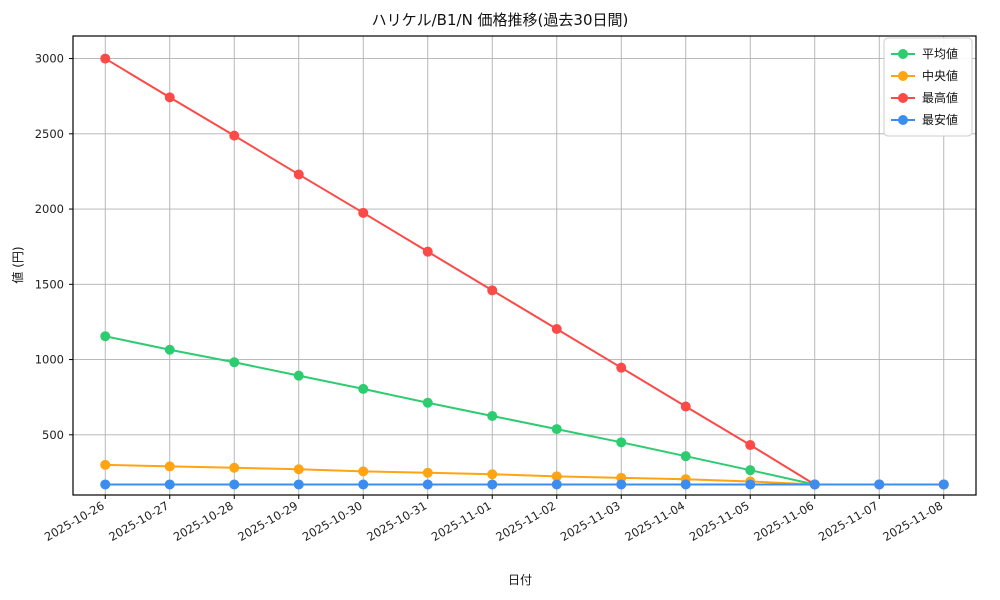  I want to click on legend-item-1: 平均値, so click(924, 53).